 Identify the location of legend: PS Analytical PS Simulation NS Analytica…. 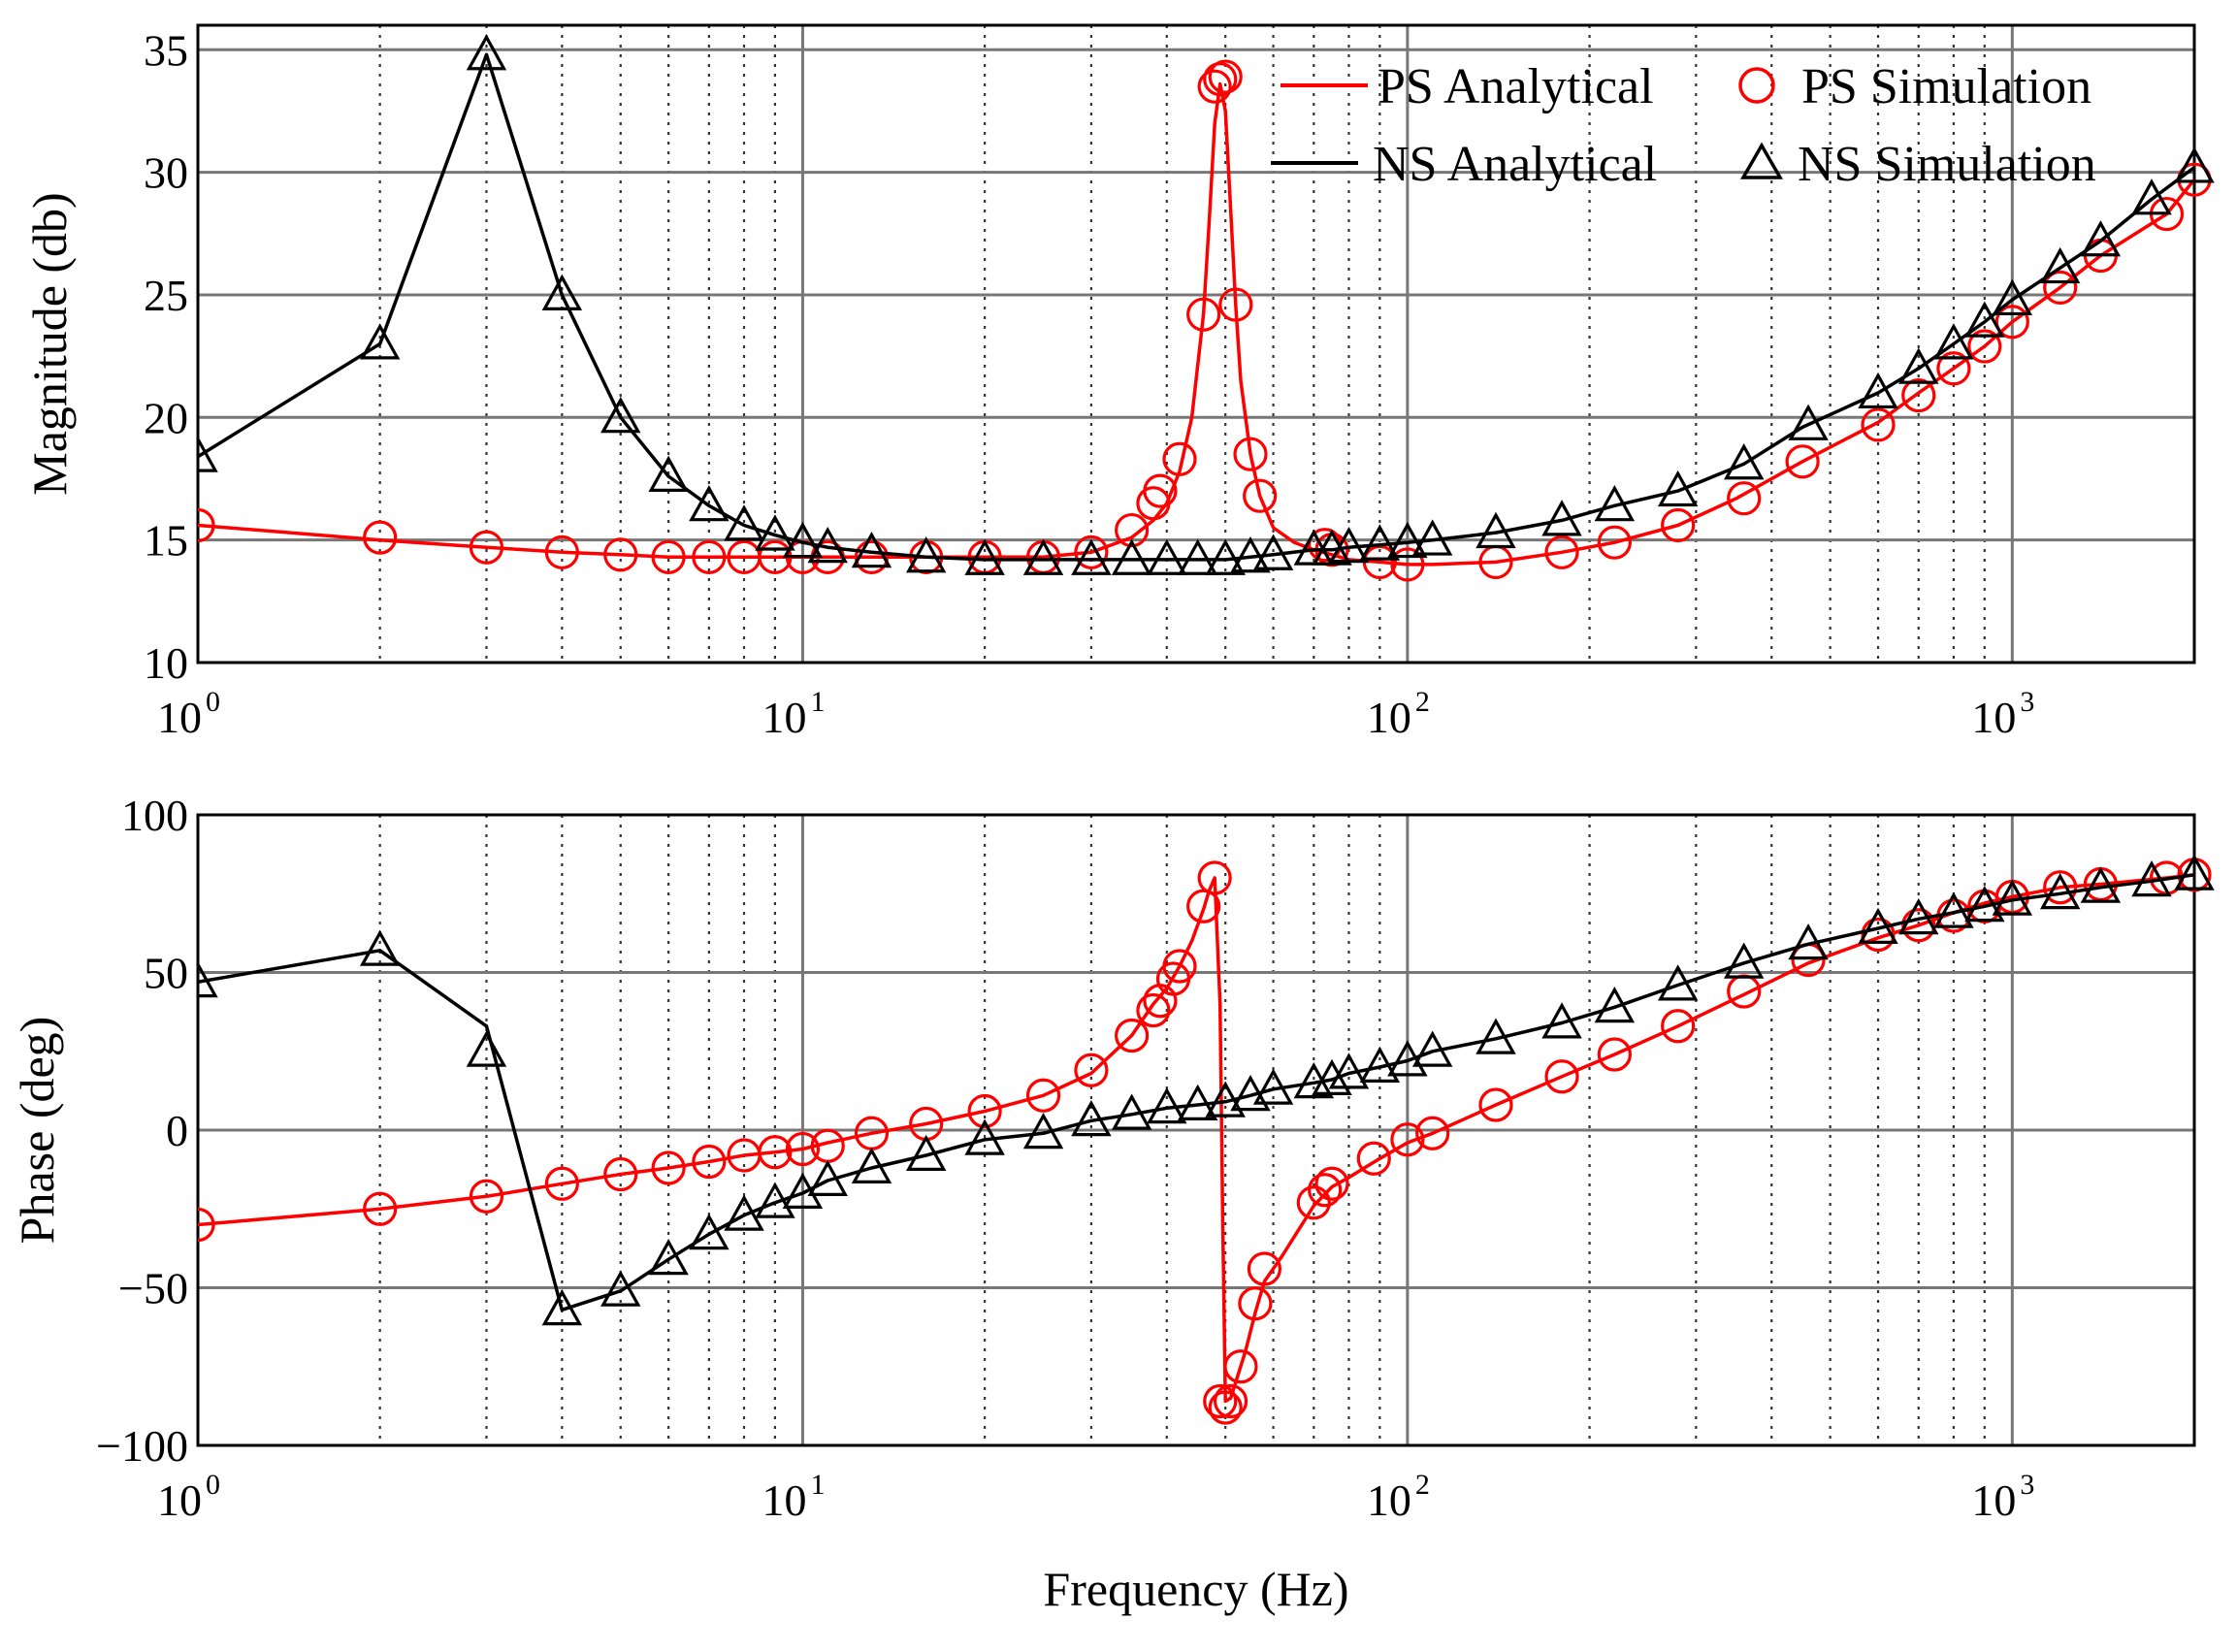
(1683, 126).